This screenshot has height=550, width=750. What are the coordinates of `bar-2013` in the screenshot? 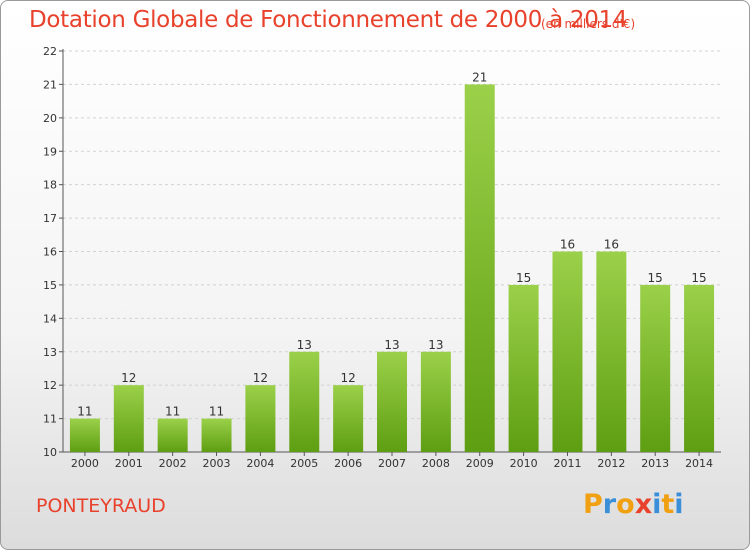 It's located at (655, 368).